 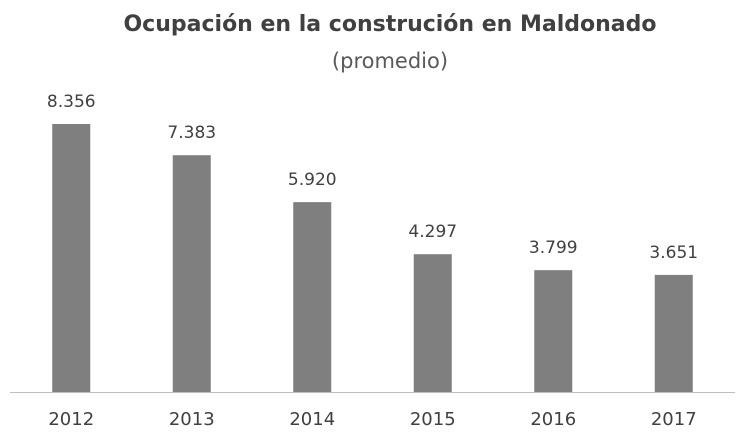 I want to click on x-tick-label: 2015, so click(x=433, y=419).